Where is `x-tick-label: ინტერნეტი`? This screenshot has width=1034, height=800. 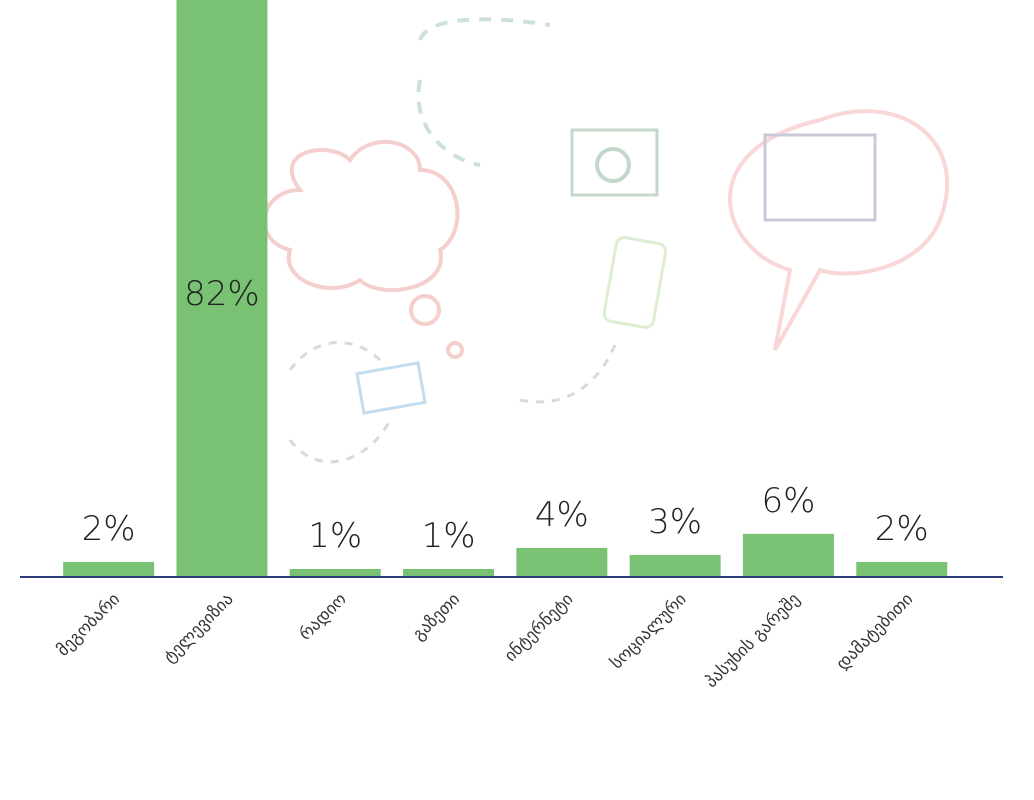
x-tick-label: ინტერნეტი is located at coordinates (539, 627).